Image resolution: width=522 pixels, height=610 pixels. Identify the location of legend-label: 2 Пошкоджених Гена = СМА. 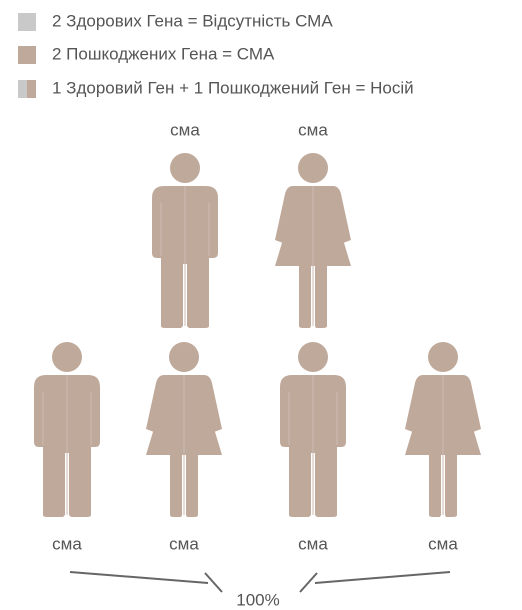
(163, 53).